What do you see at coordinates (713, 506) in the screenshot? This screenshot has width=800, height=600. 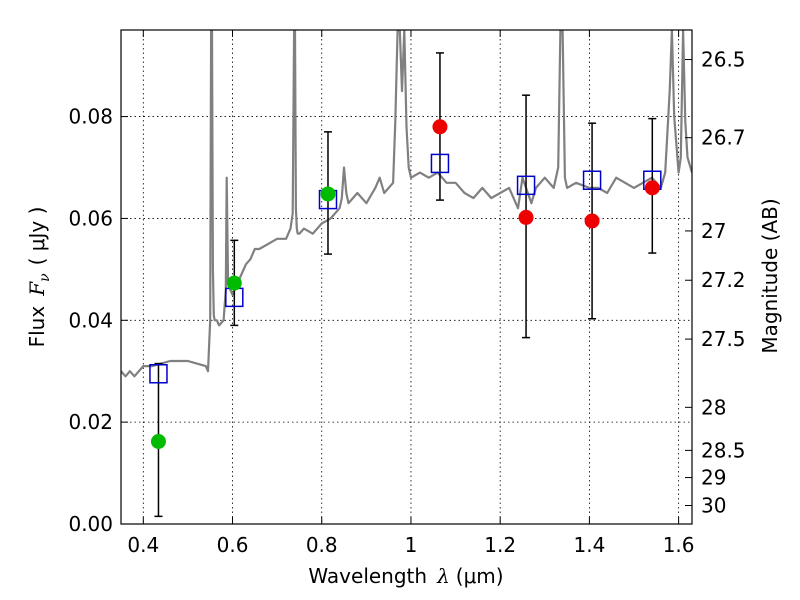 I see `mag-tick-label: 30` at bounding box center [713, 506].